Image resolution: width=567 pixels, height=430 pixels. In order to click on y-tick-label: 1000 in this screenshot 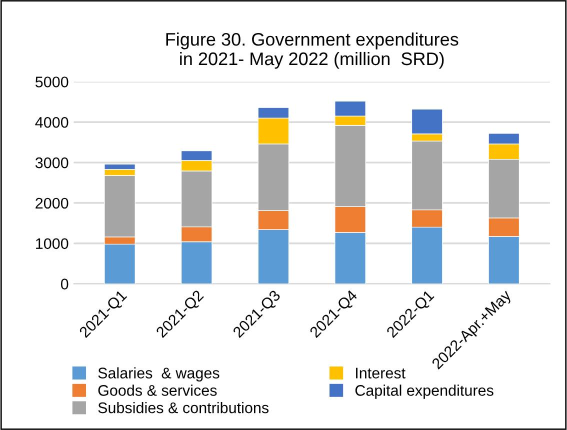, I will do `click(52, 244)`.